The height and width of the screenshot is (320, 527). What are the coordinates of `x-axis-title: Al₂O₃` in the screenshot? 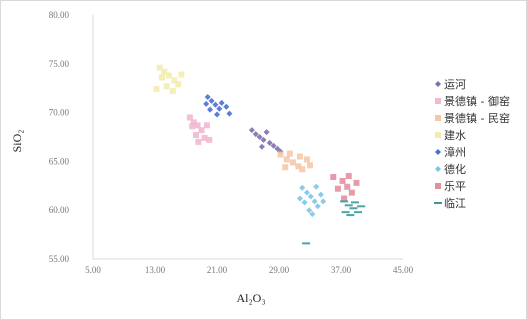 It's located at (250, 298).